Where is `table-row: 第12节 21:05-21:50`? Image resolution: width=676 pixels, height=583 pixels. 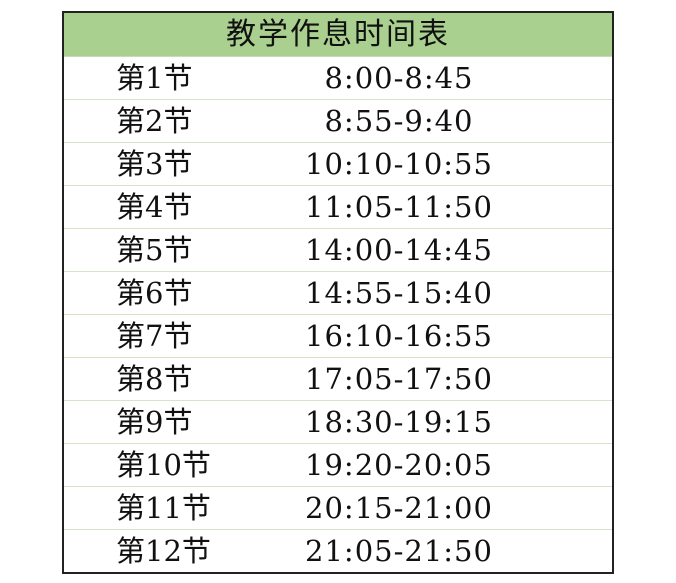
table-row: 第12节 21:05-21:50 is located at coordinates (338, 551).